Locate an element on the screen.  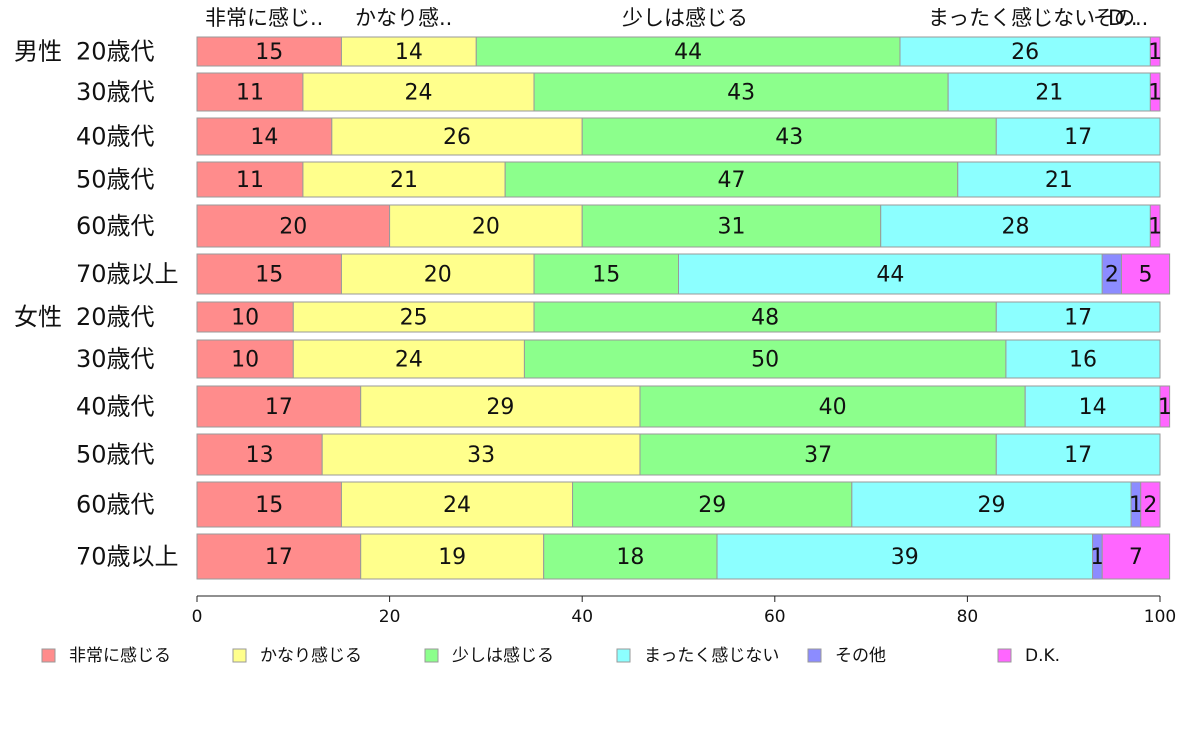
data-label-8-2: 40 is located at coordinates (833, 407).